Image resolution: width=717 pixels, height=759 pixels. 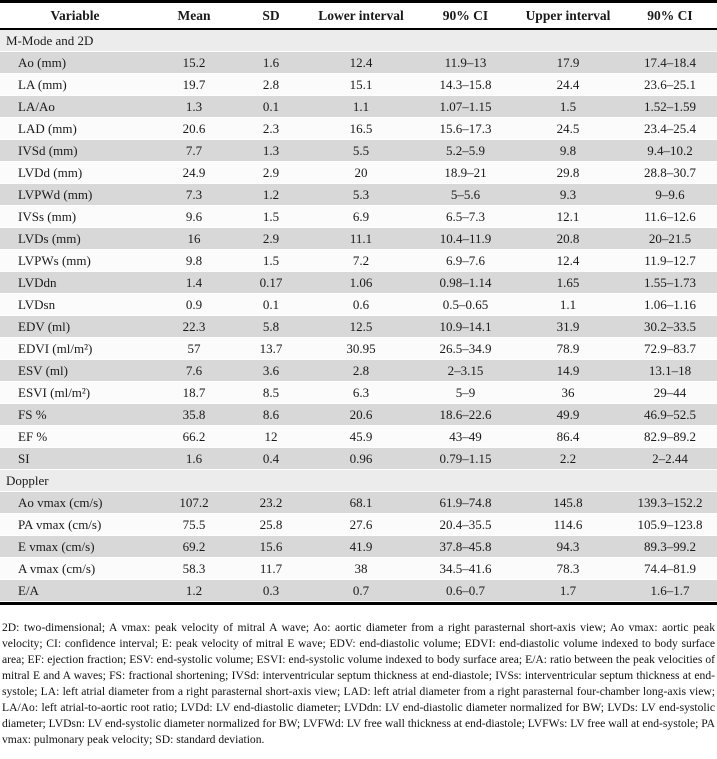 What do you see at coordinates (358, 480) in the screenshot?
I see `section-label: Doppler` at bounding box center [358, 480].